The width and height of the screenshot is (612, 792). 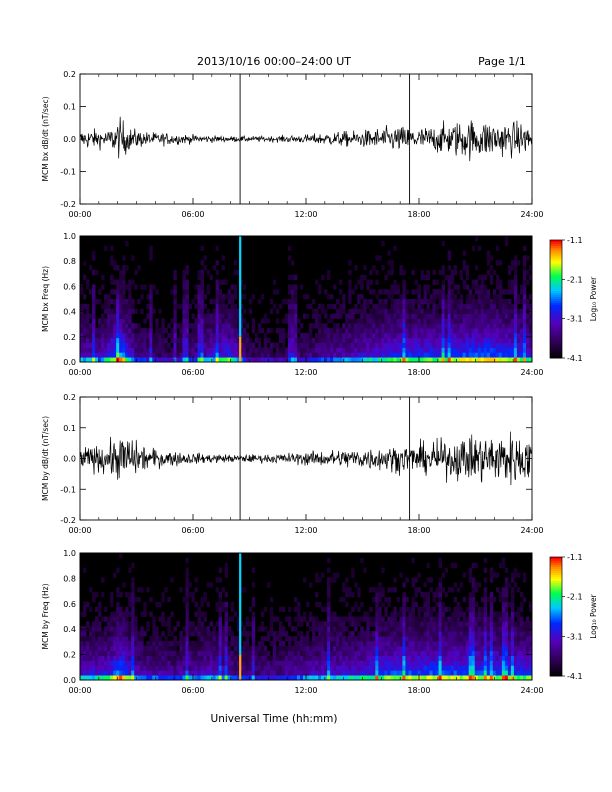 I want to click on y-tick-label: 1.0, so click(x=69, y=553).